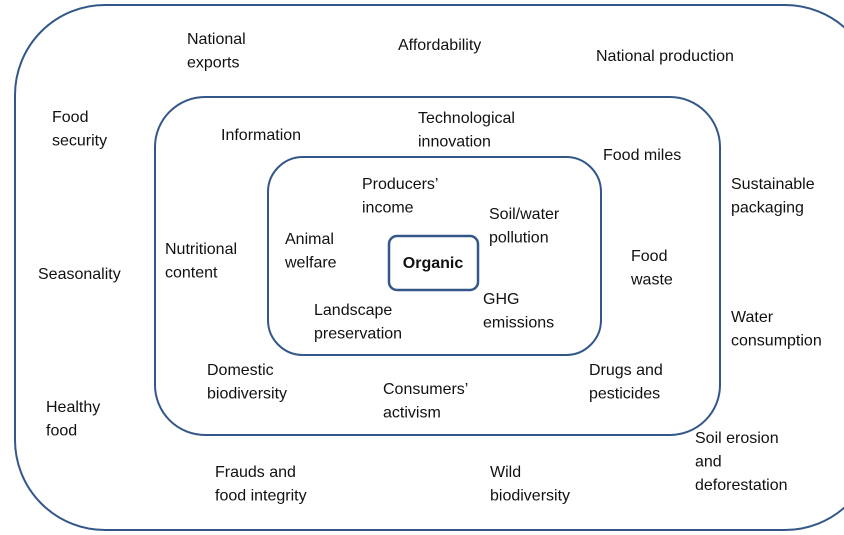 Image resolution: width=844 pixels, height=535 pixels. Describe the element at coordinates (61, 431) in the screenshot. I see `outer-label: food` at that location.